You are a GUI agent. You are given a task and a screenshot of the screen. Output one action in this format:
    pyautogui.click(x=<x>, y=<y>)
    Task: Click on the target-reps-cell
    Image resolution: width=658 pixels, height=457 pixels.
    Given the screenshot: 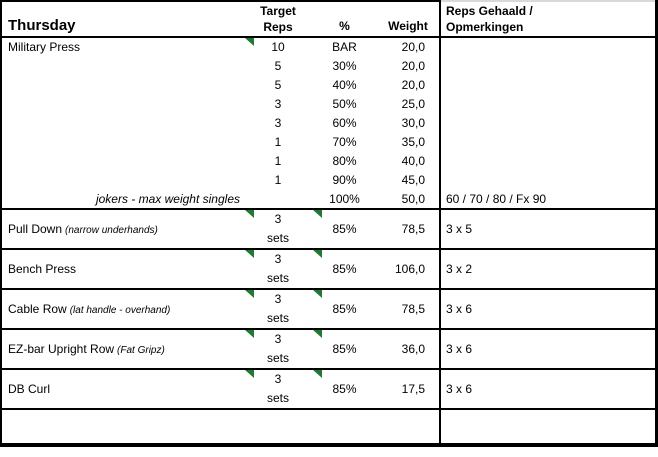 What is the action you would take?
    pyautogui.click(x=278, y=199)
    